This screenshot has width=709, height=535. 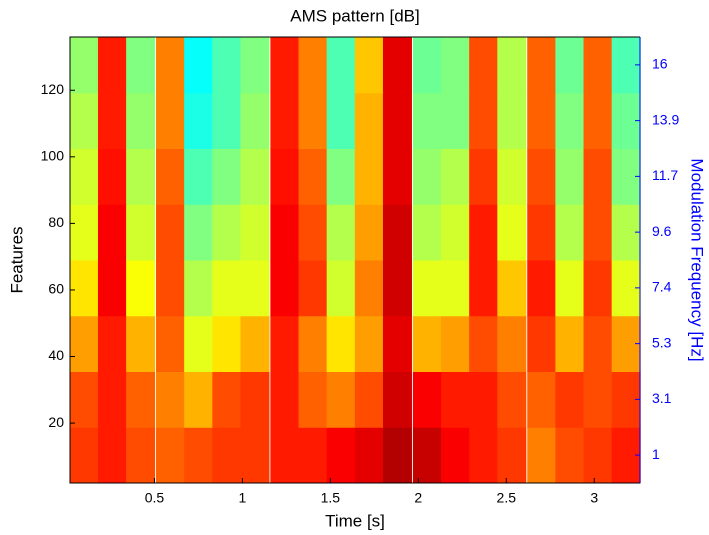 I want to click on x-tick-label: 3, so click(x=594, y=498).